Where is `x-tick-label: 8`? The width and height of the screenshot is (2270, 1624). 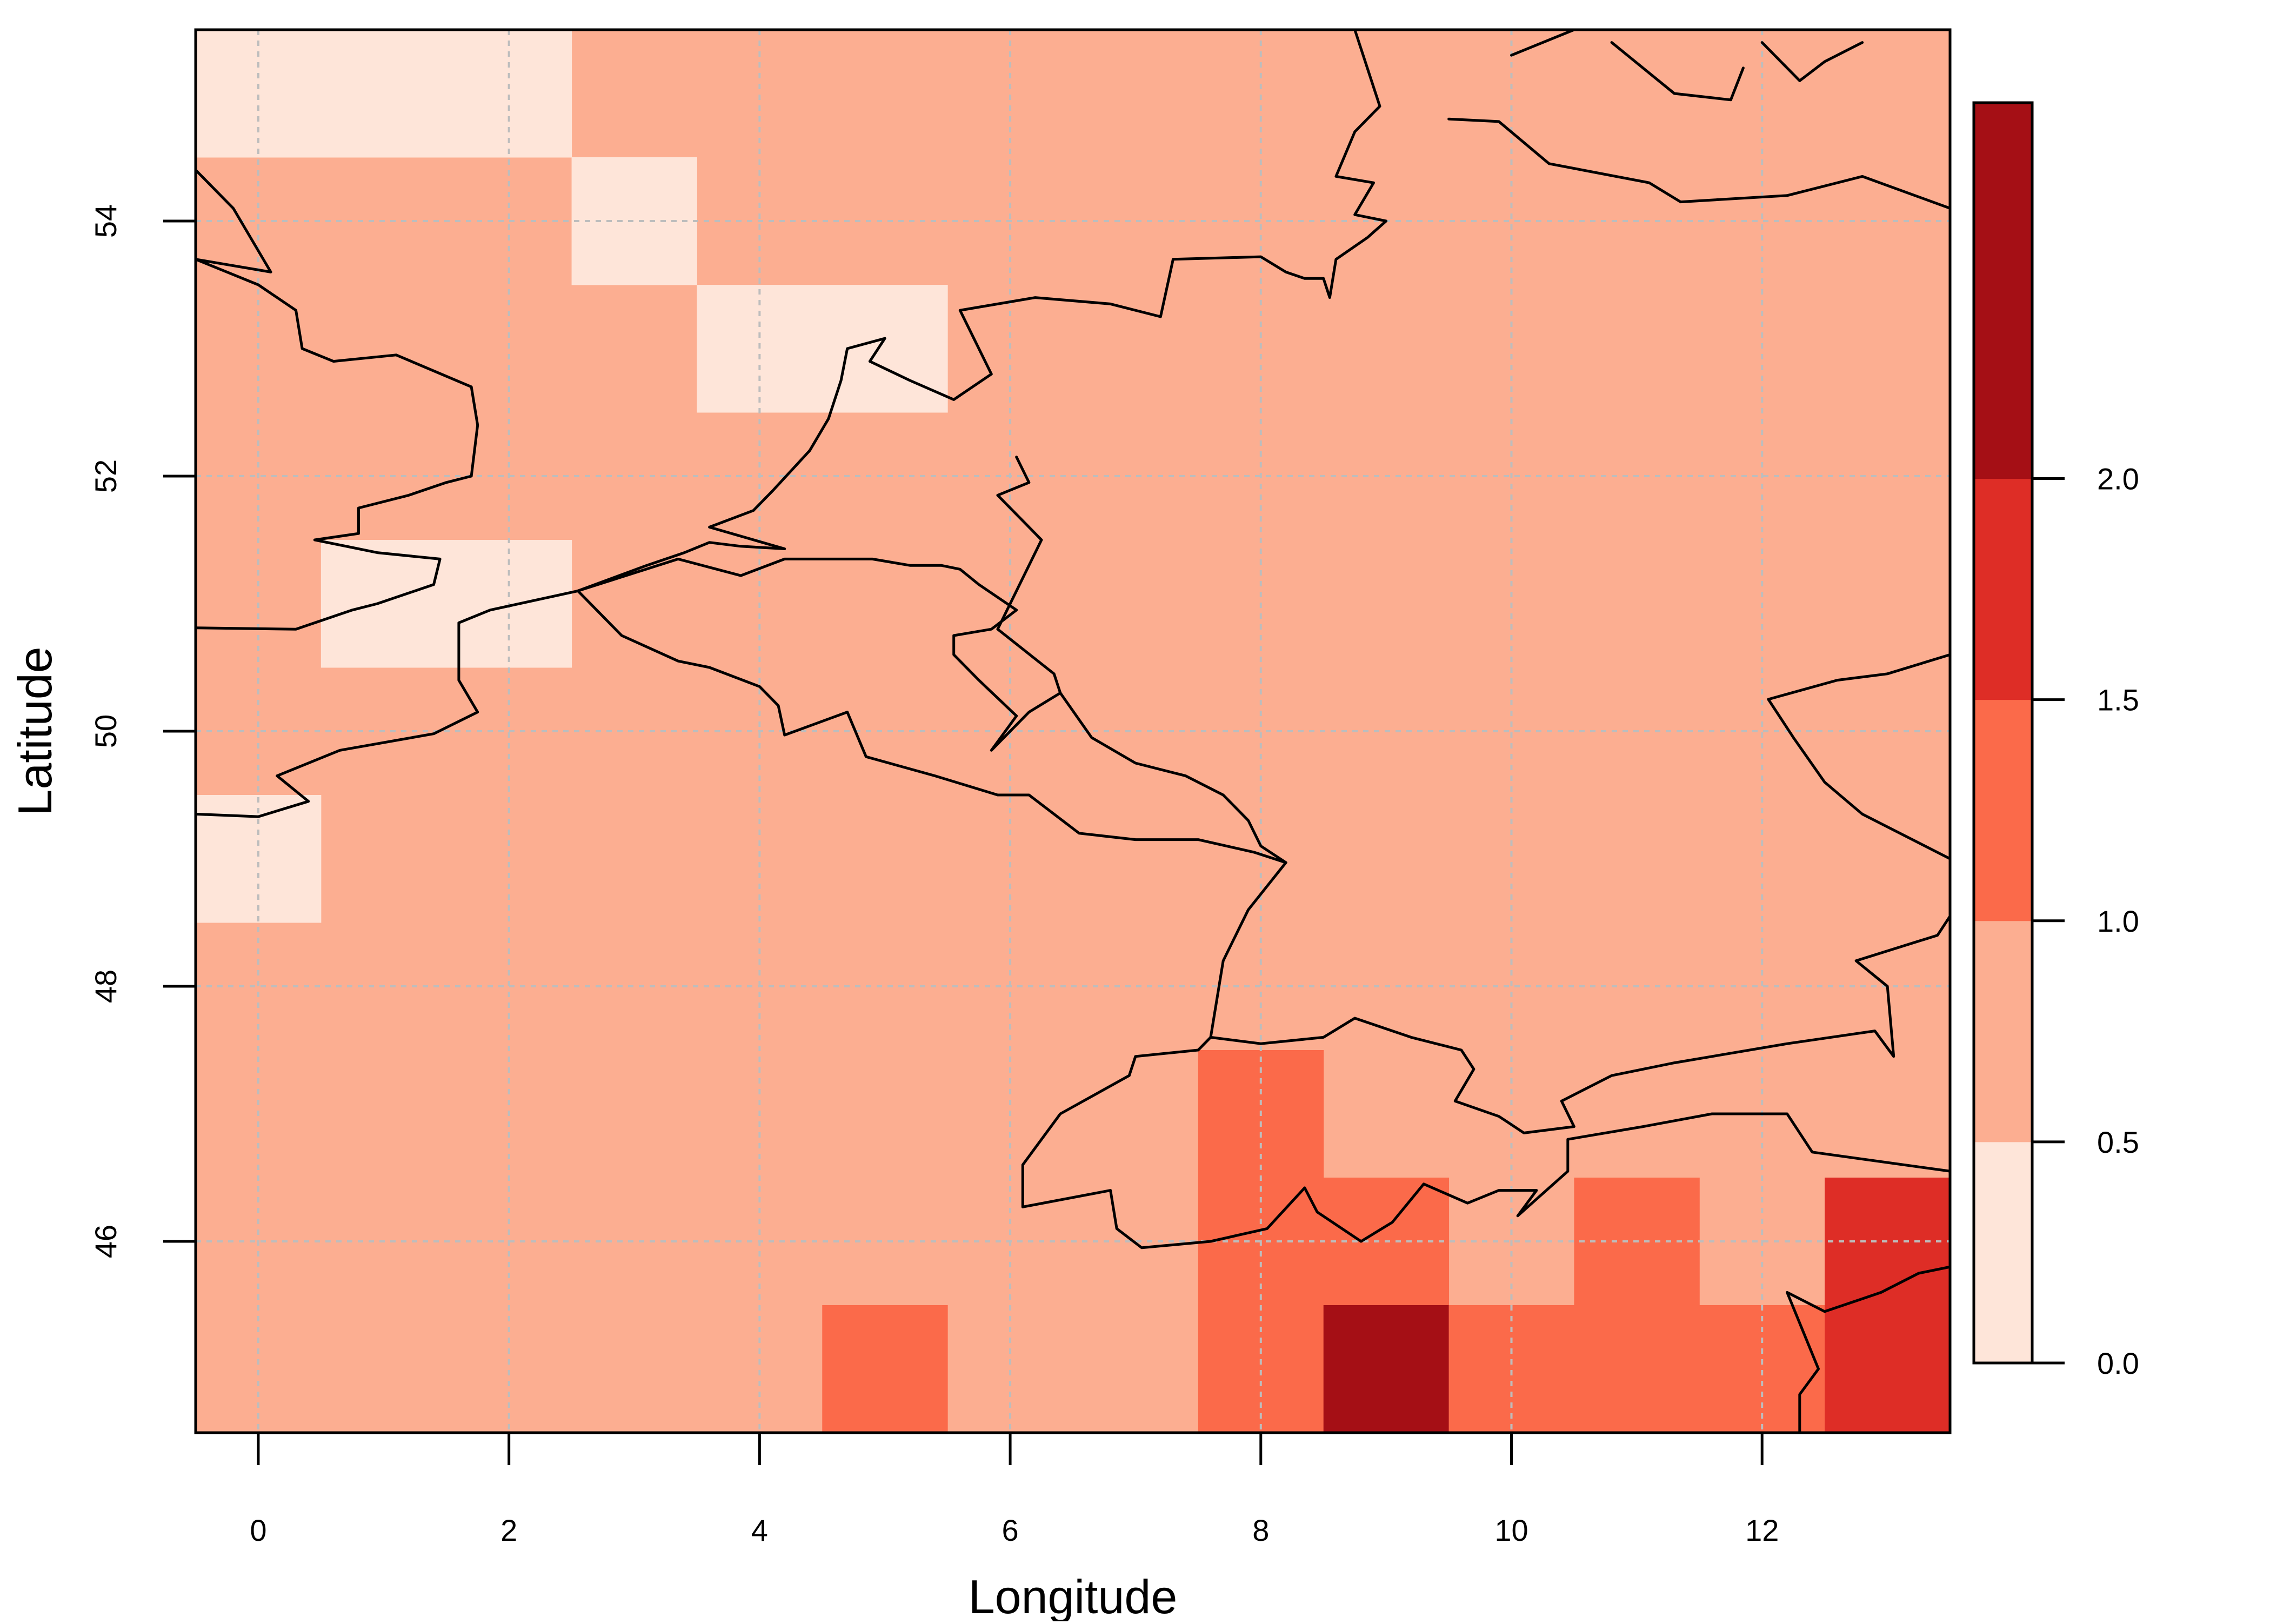
x-tick-label: 8 is located at coordinates (1260, 1530).